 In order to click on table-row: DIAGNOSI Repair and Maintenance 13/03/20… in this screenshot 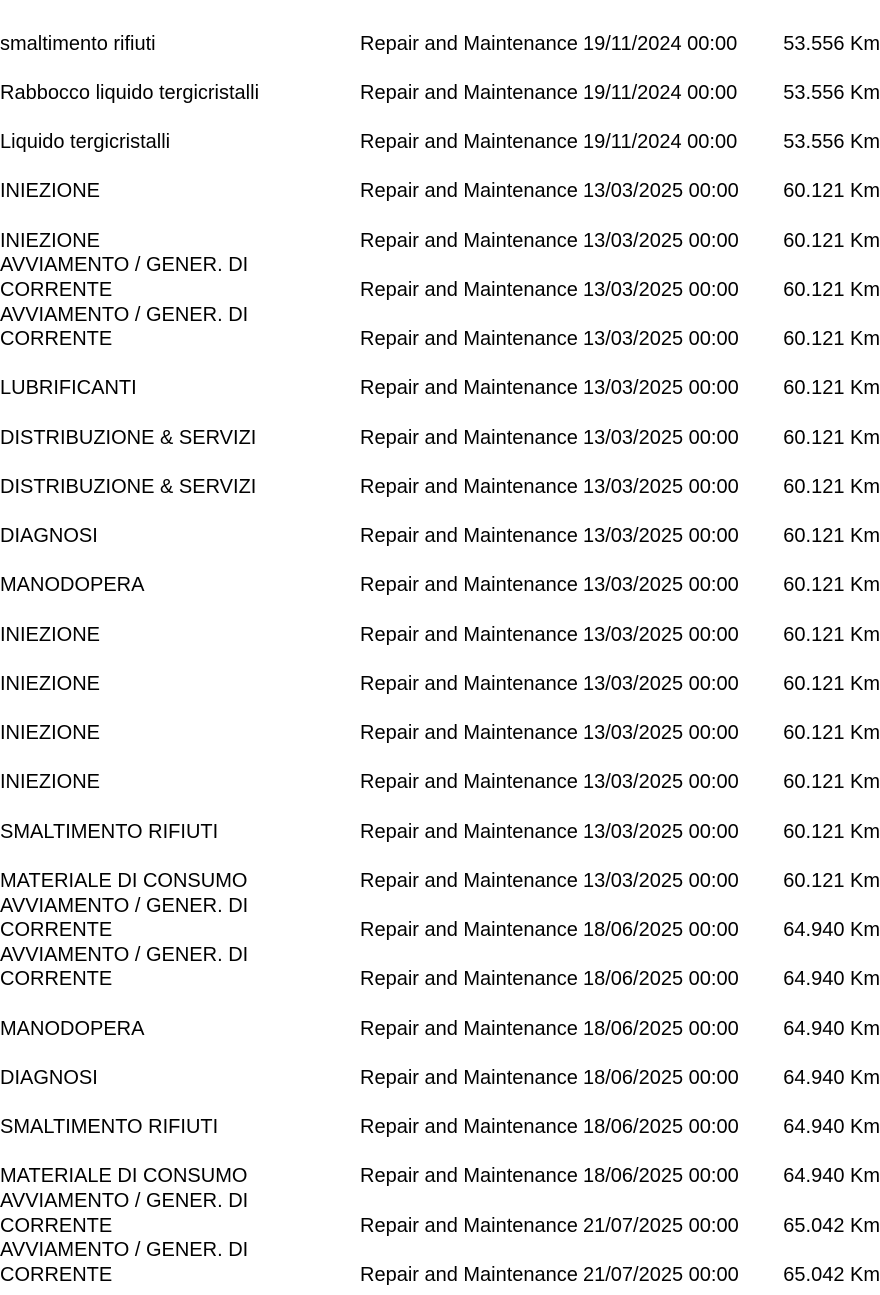, I will do `click(440, 524)`.